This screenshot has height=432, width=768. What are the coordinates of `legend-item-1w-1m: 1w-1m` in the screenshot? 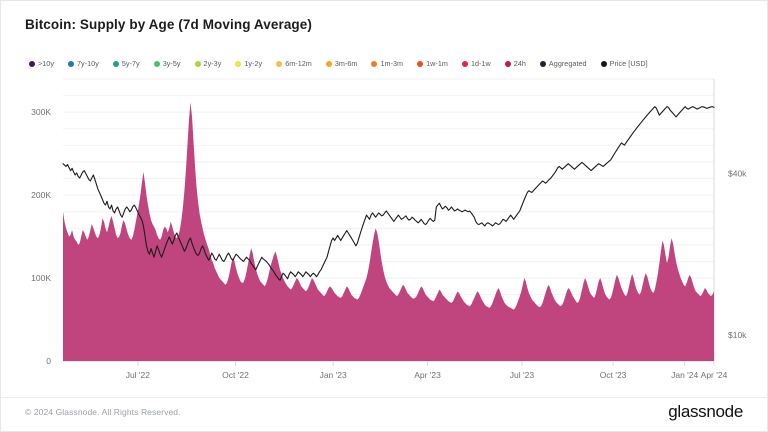 It's located at (432, 64).